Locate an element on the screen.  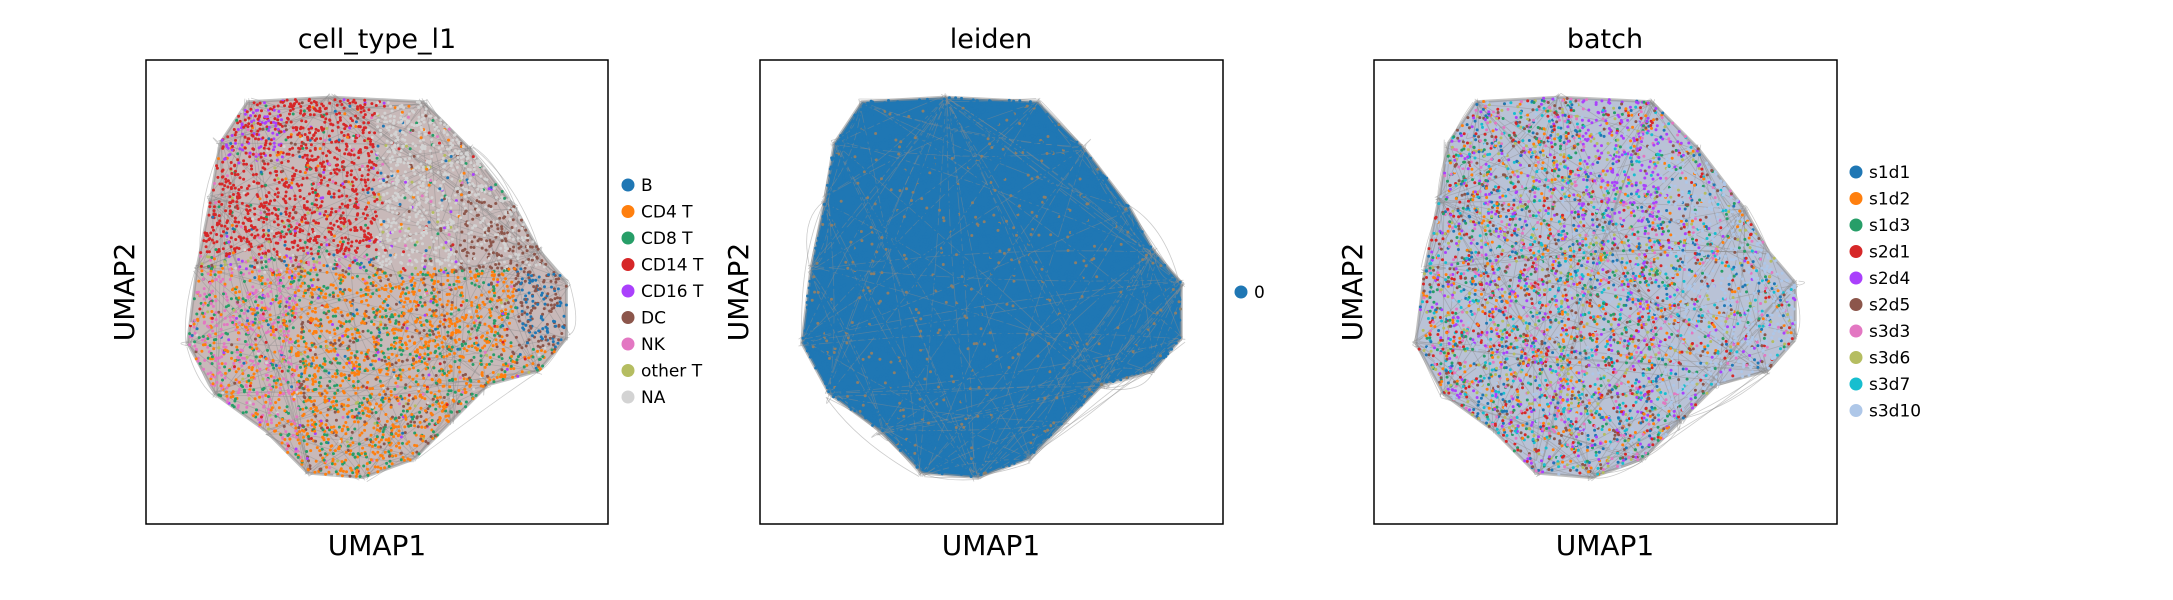
points is located at coordinates (378, 287).